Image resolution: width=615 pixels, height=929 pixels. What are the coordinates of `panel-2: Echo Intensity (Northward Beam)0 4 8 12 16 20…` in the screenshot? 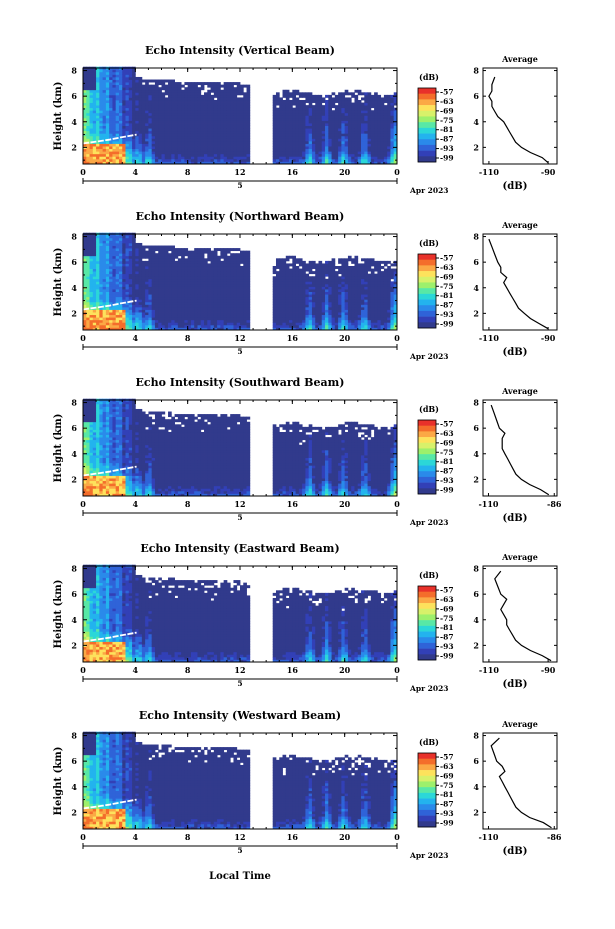 It's located at (305, 285).